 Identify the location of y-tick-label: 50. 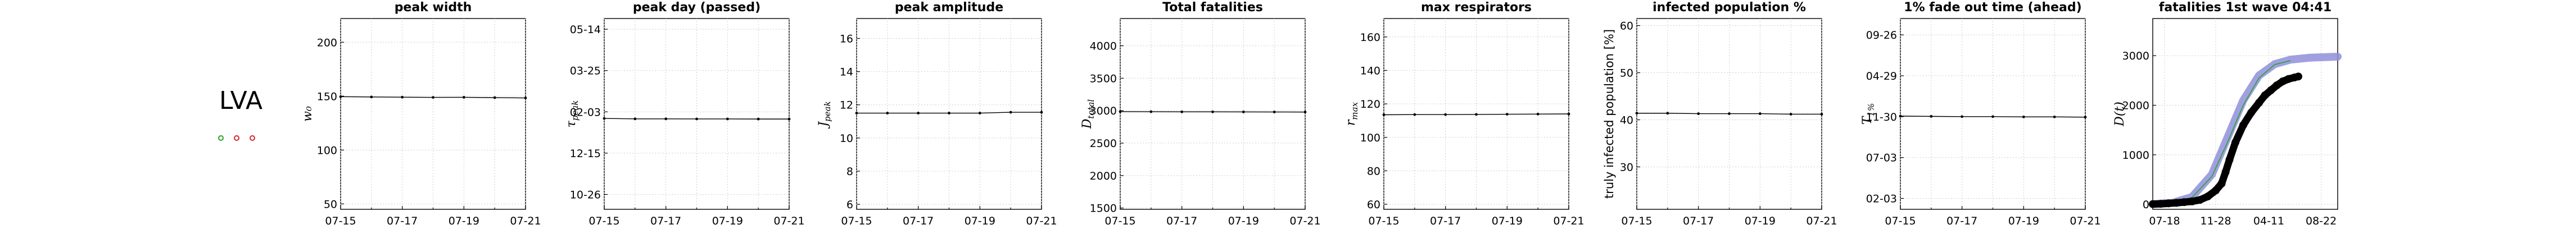
(1626, 73).